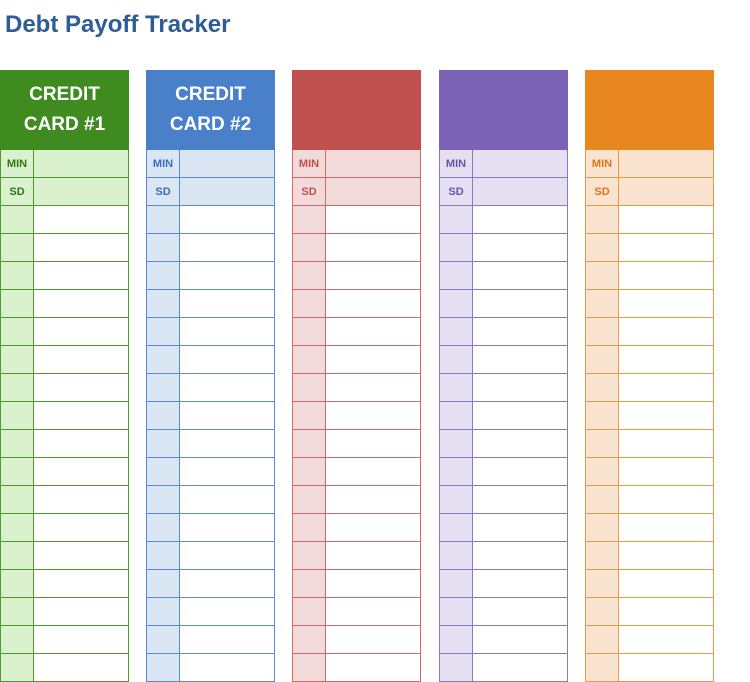 This screenshot has height=682, width=750. What do you see at coordinates (64, 110) in the screenshot?
I see `debt-column-header: CREDIT CARD #1` at bounding box center [64, 110].